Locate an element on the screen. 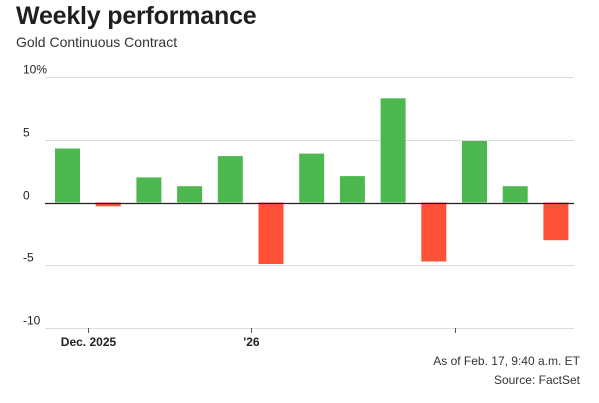  source-note: Source: FactSet is located at coordinates (536, 380).